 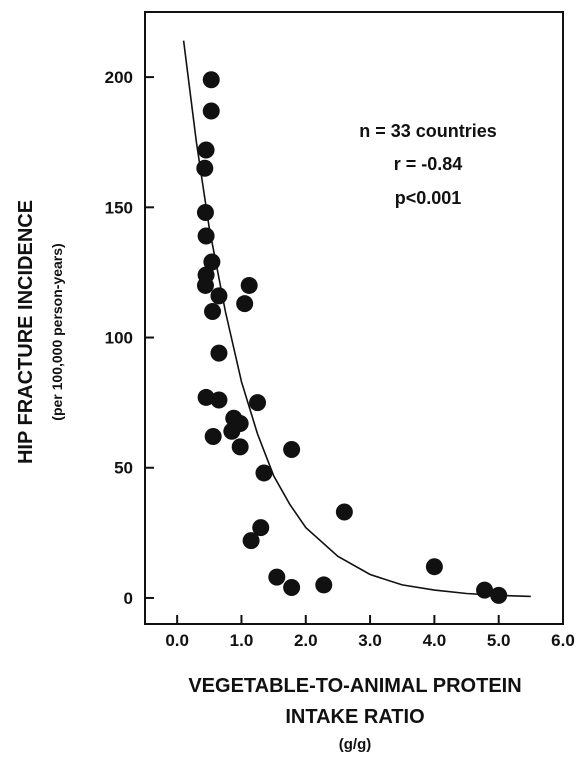 I want to click on x-tick-label: 5.0, so click(x=499, y=640).